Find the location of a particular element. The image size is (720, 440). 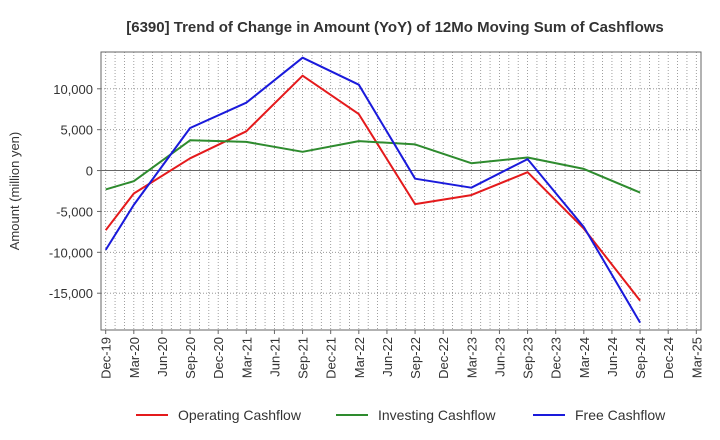

y-axis-label: Amount (million yen) is located at coordinates (14, 191).